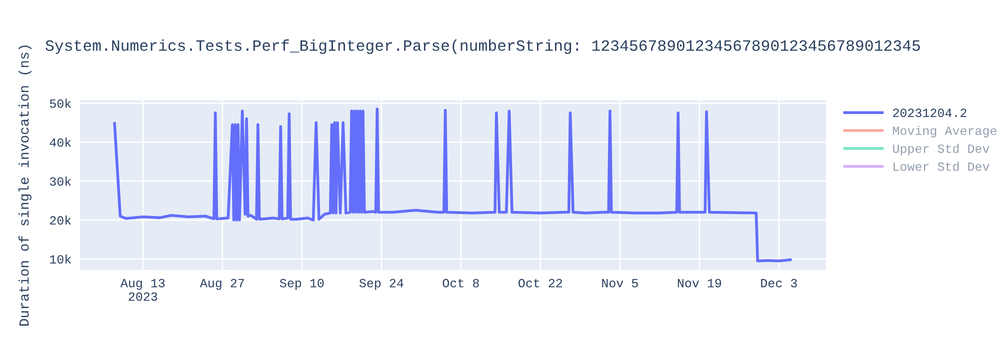  What do you see at coordinates (61, 181) in the screenshot?
I see `y-tick-label: 30k` at bounding box center [61, 181].